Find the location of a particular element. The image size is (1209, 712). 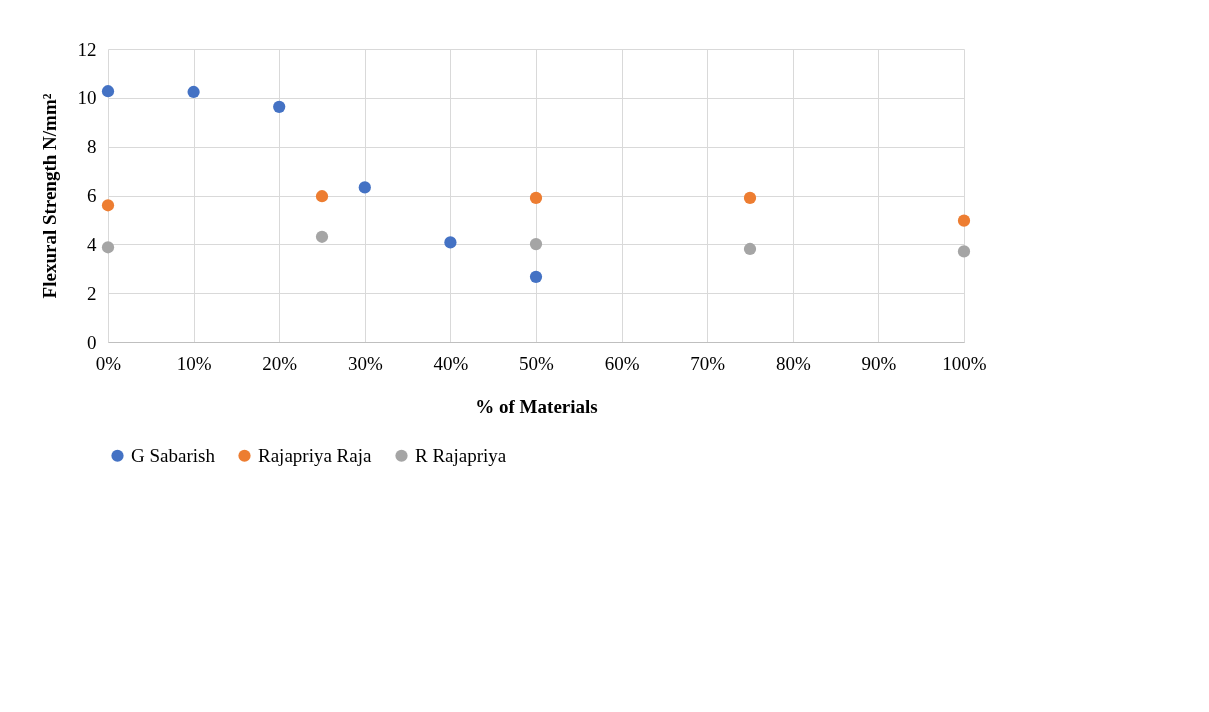

x-tick-label: 90% is located at coordinates (879, 363).